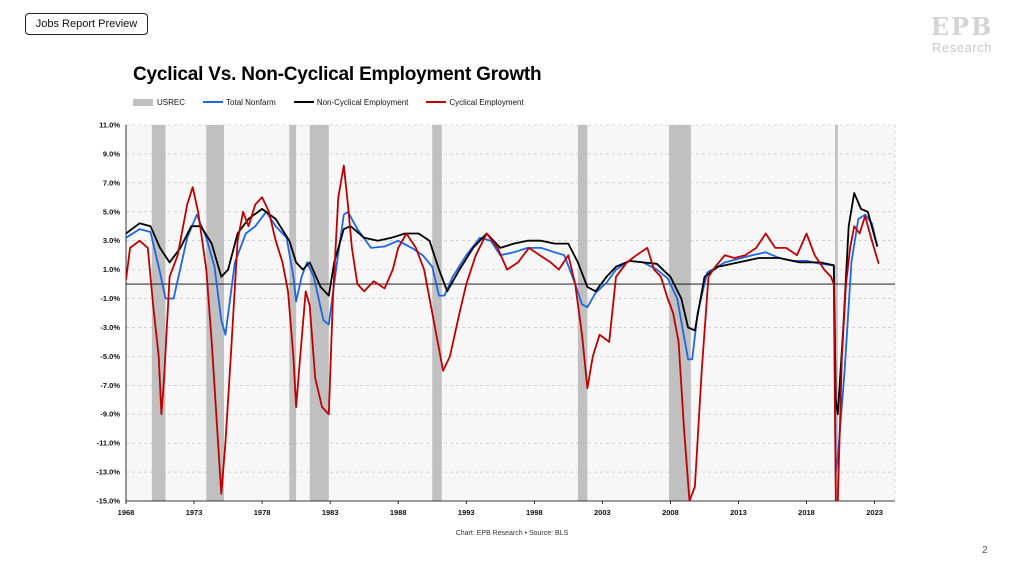  Describe the element at coordinates (362, 102) in the screenshot. I see `legend-label-non-cyclical: Non-Cyclical Employment` at that location.